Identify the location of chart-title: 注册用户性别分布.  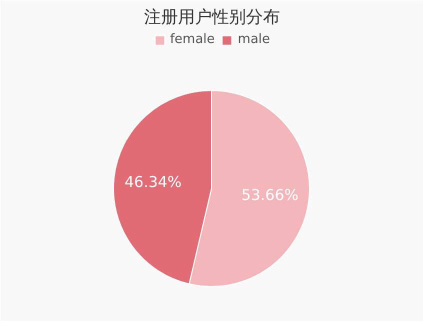
(212, 18).